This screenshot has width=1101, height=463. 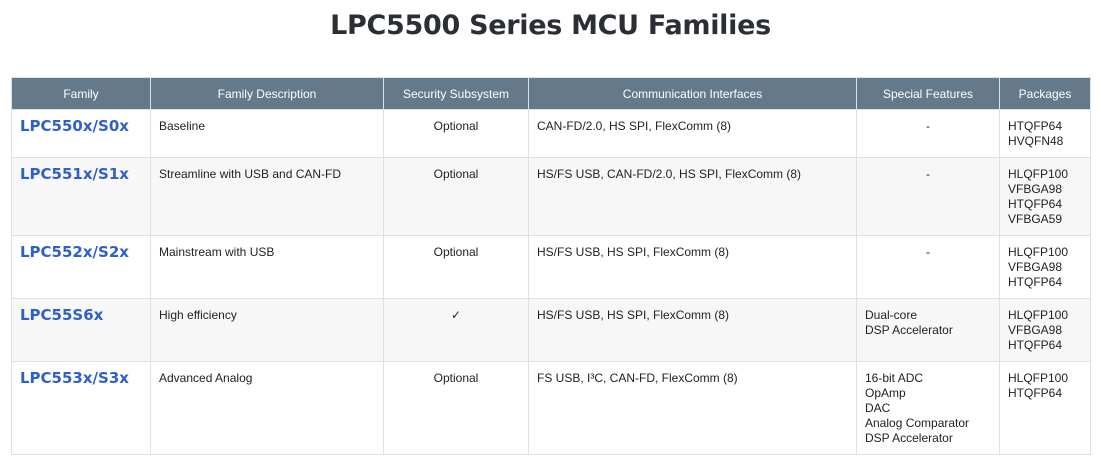 I want to click on interfaces-cell: CAN-FD/2.0, HS SPI, FlexComm (8), so click(x=692, y=133).